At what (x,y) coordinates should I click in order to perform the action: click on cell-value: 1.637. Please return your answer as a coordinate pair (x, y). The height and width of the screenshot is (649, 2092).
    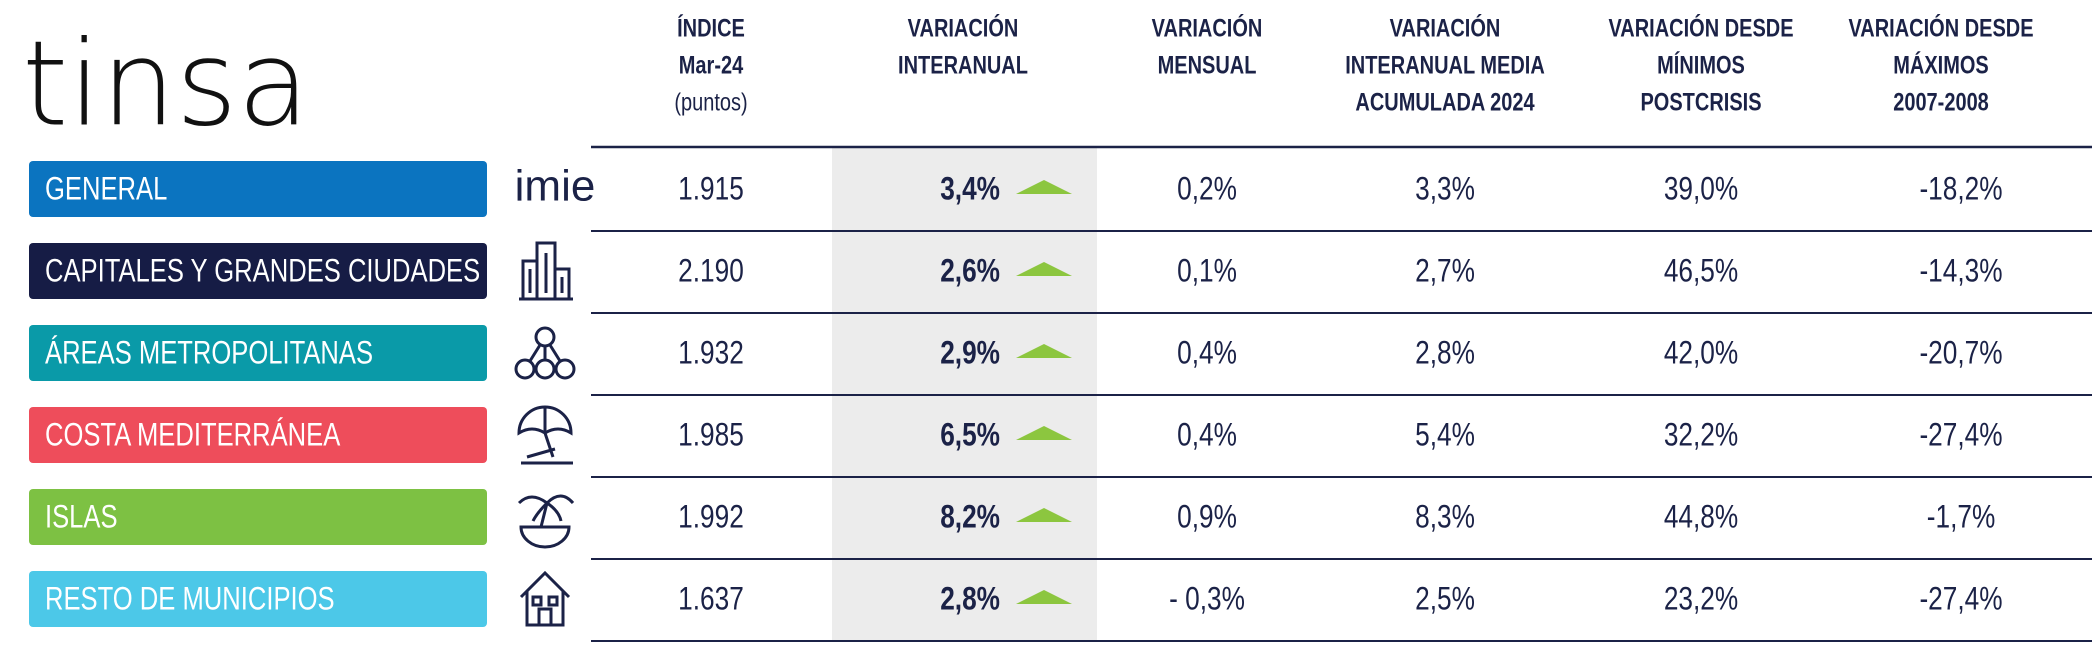
    Looking at the image, I should click on (711, 599).